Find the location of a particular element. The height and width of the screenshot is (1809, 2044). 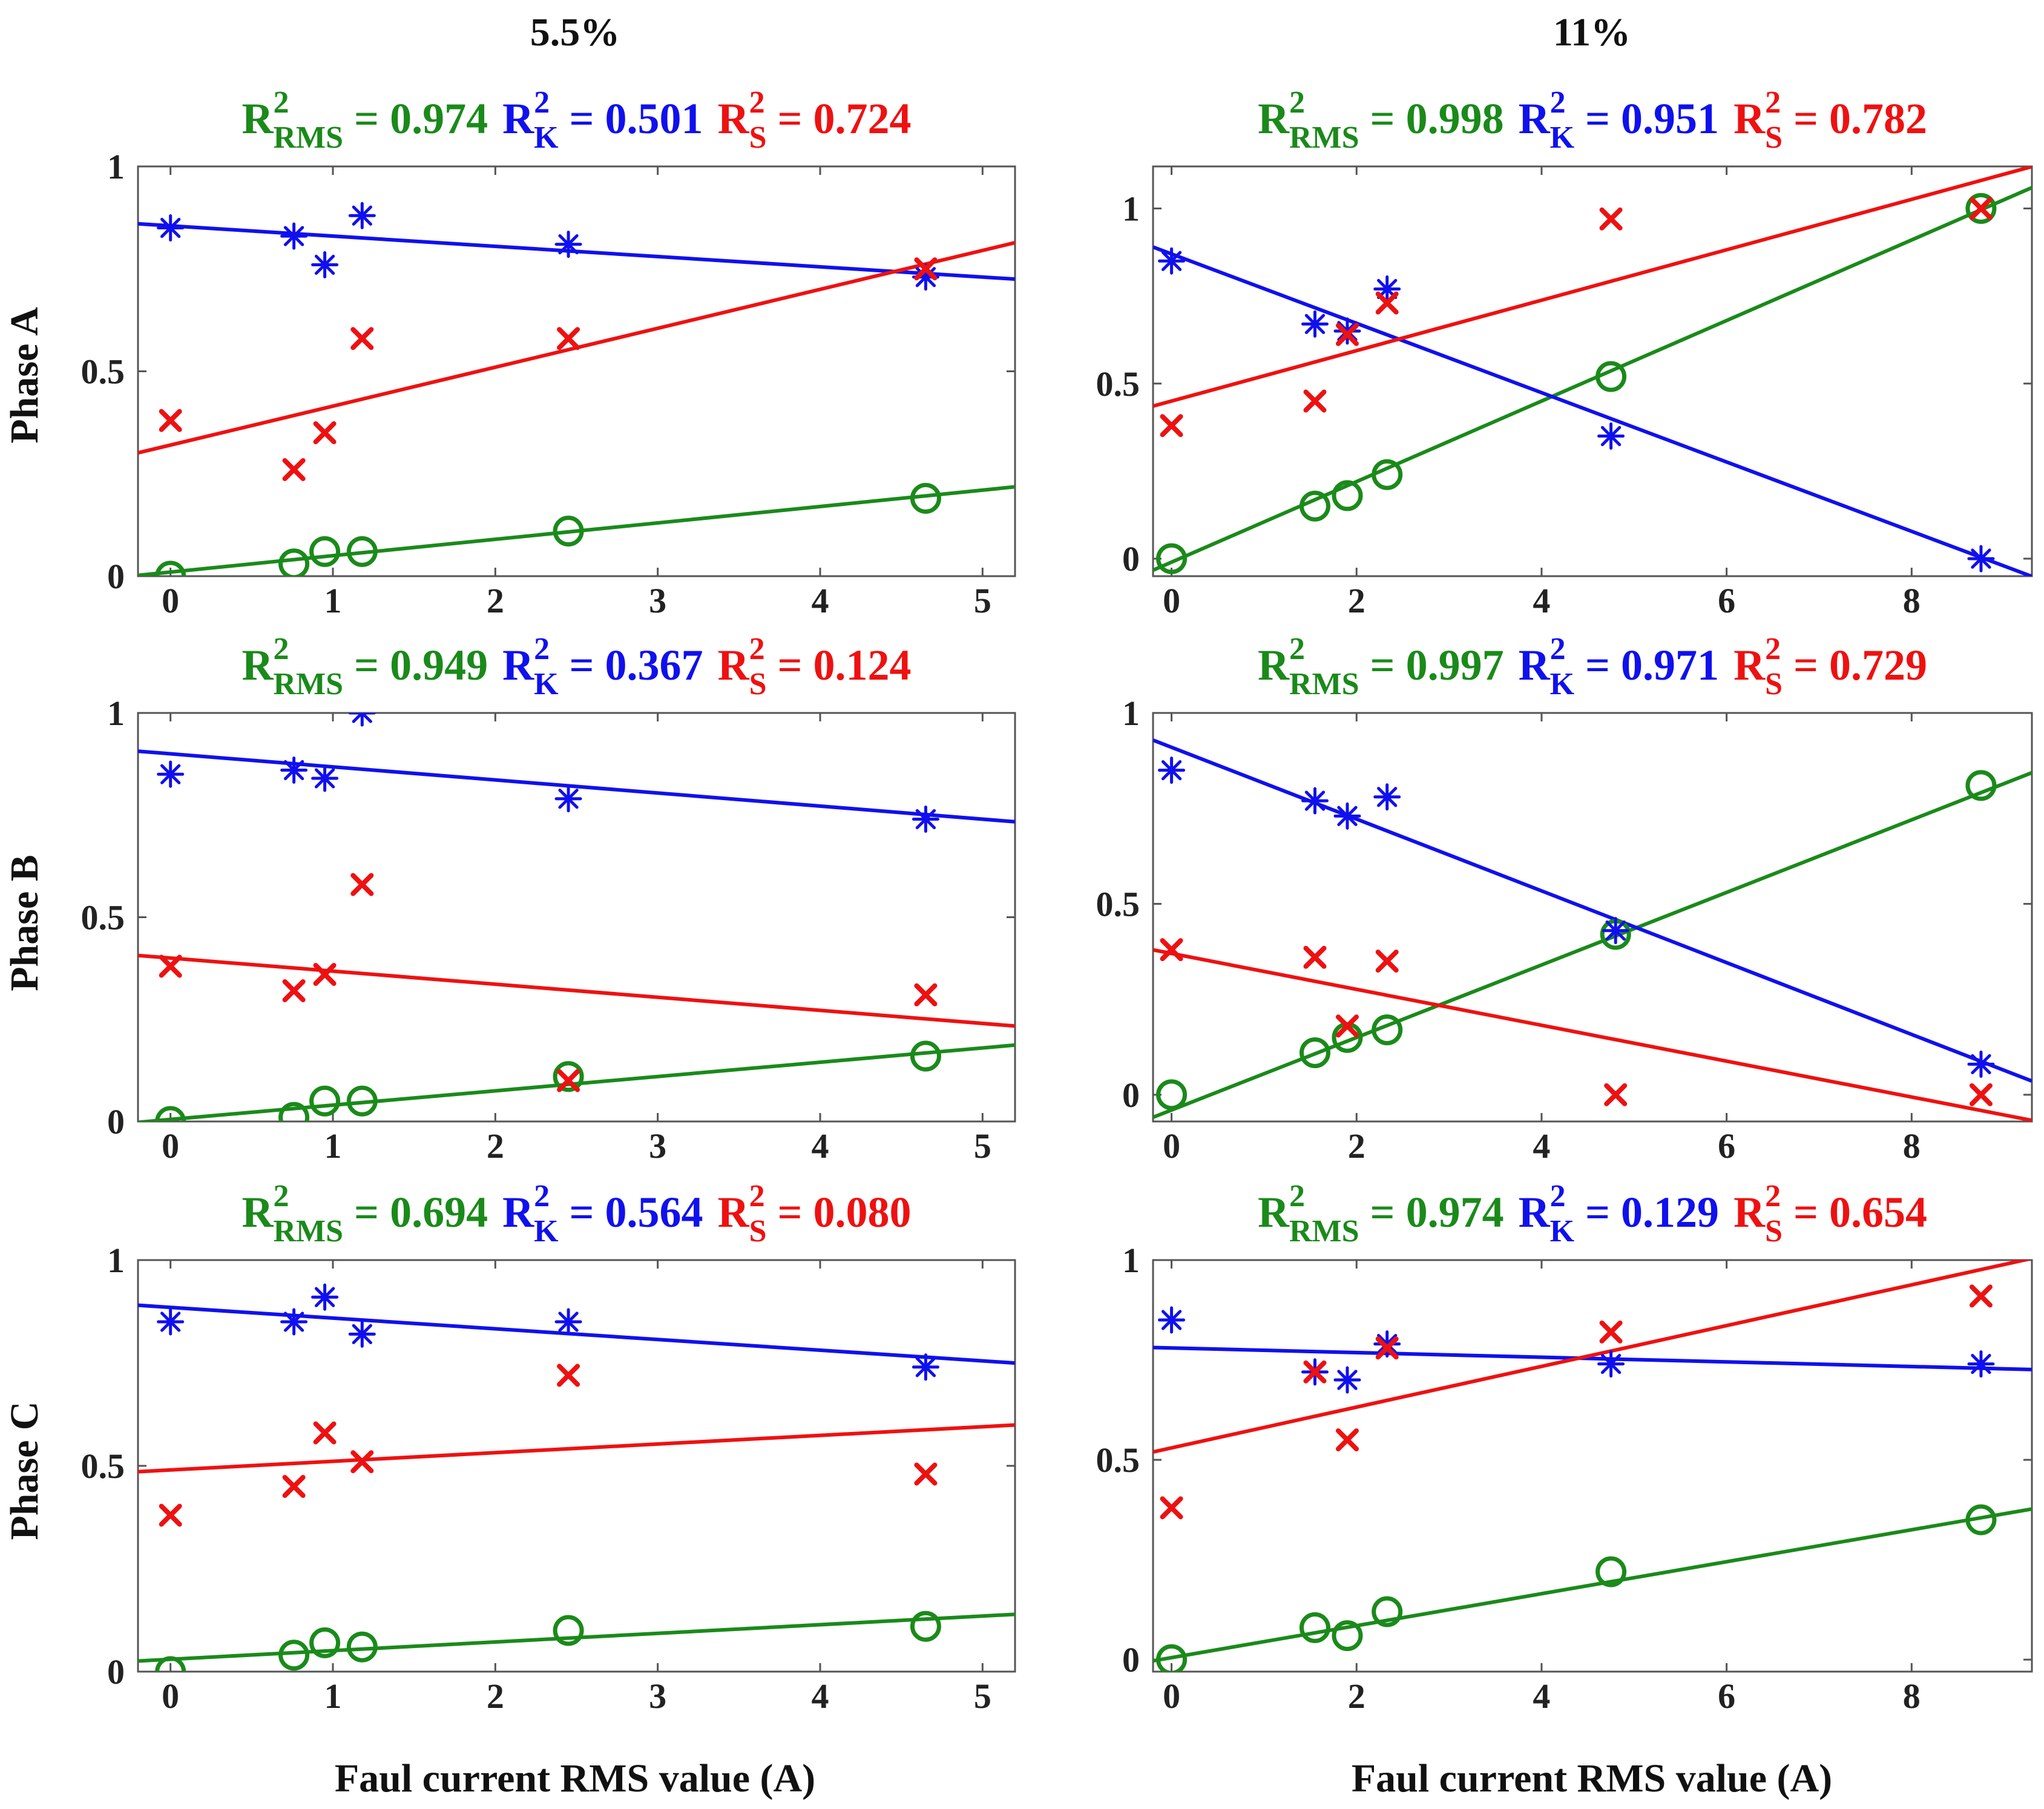

fit-line-k is located at coordinates (576, 786).